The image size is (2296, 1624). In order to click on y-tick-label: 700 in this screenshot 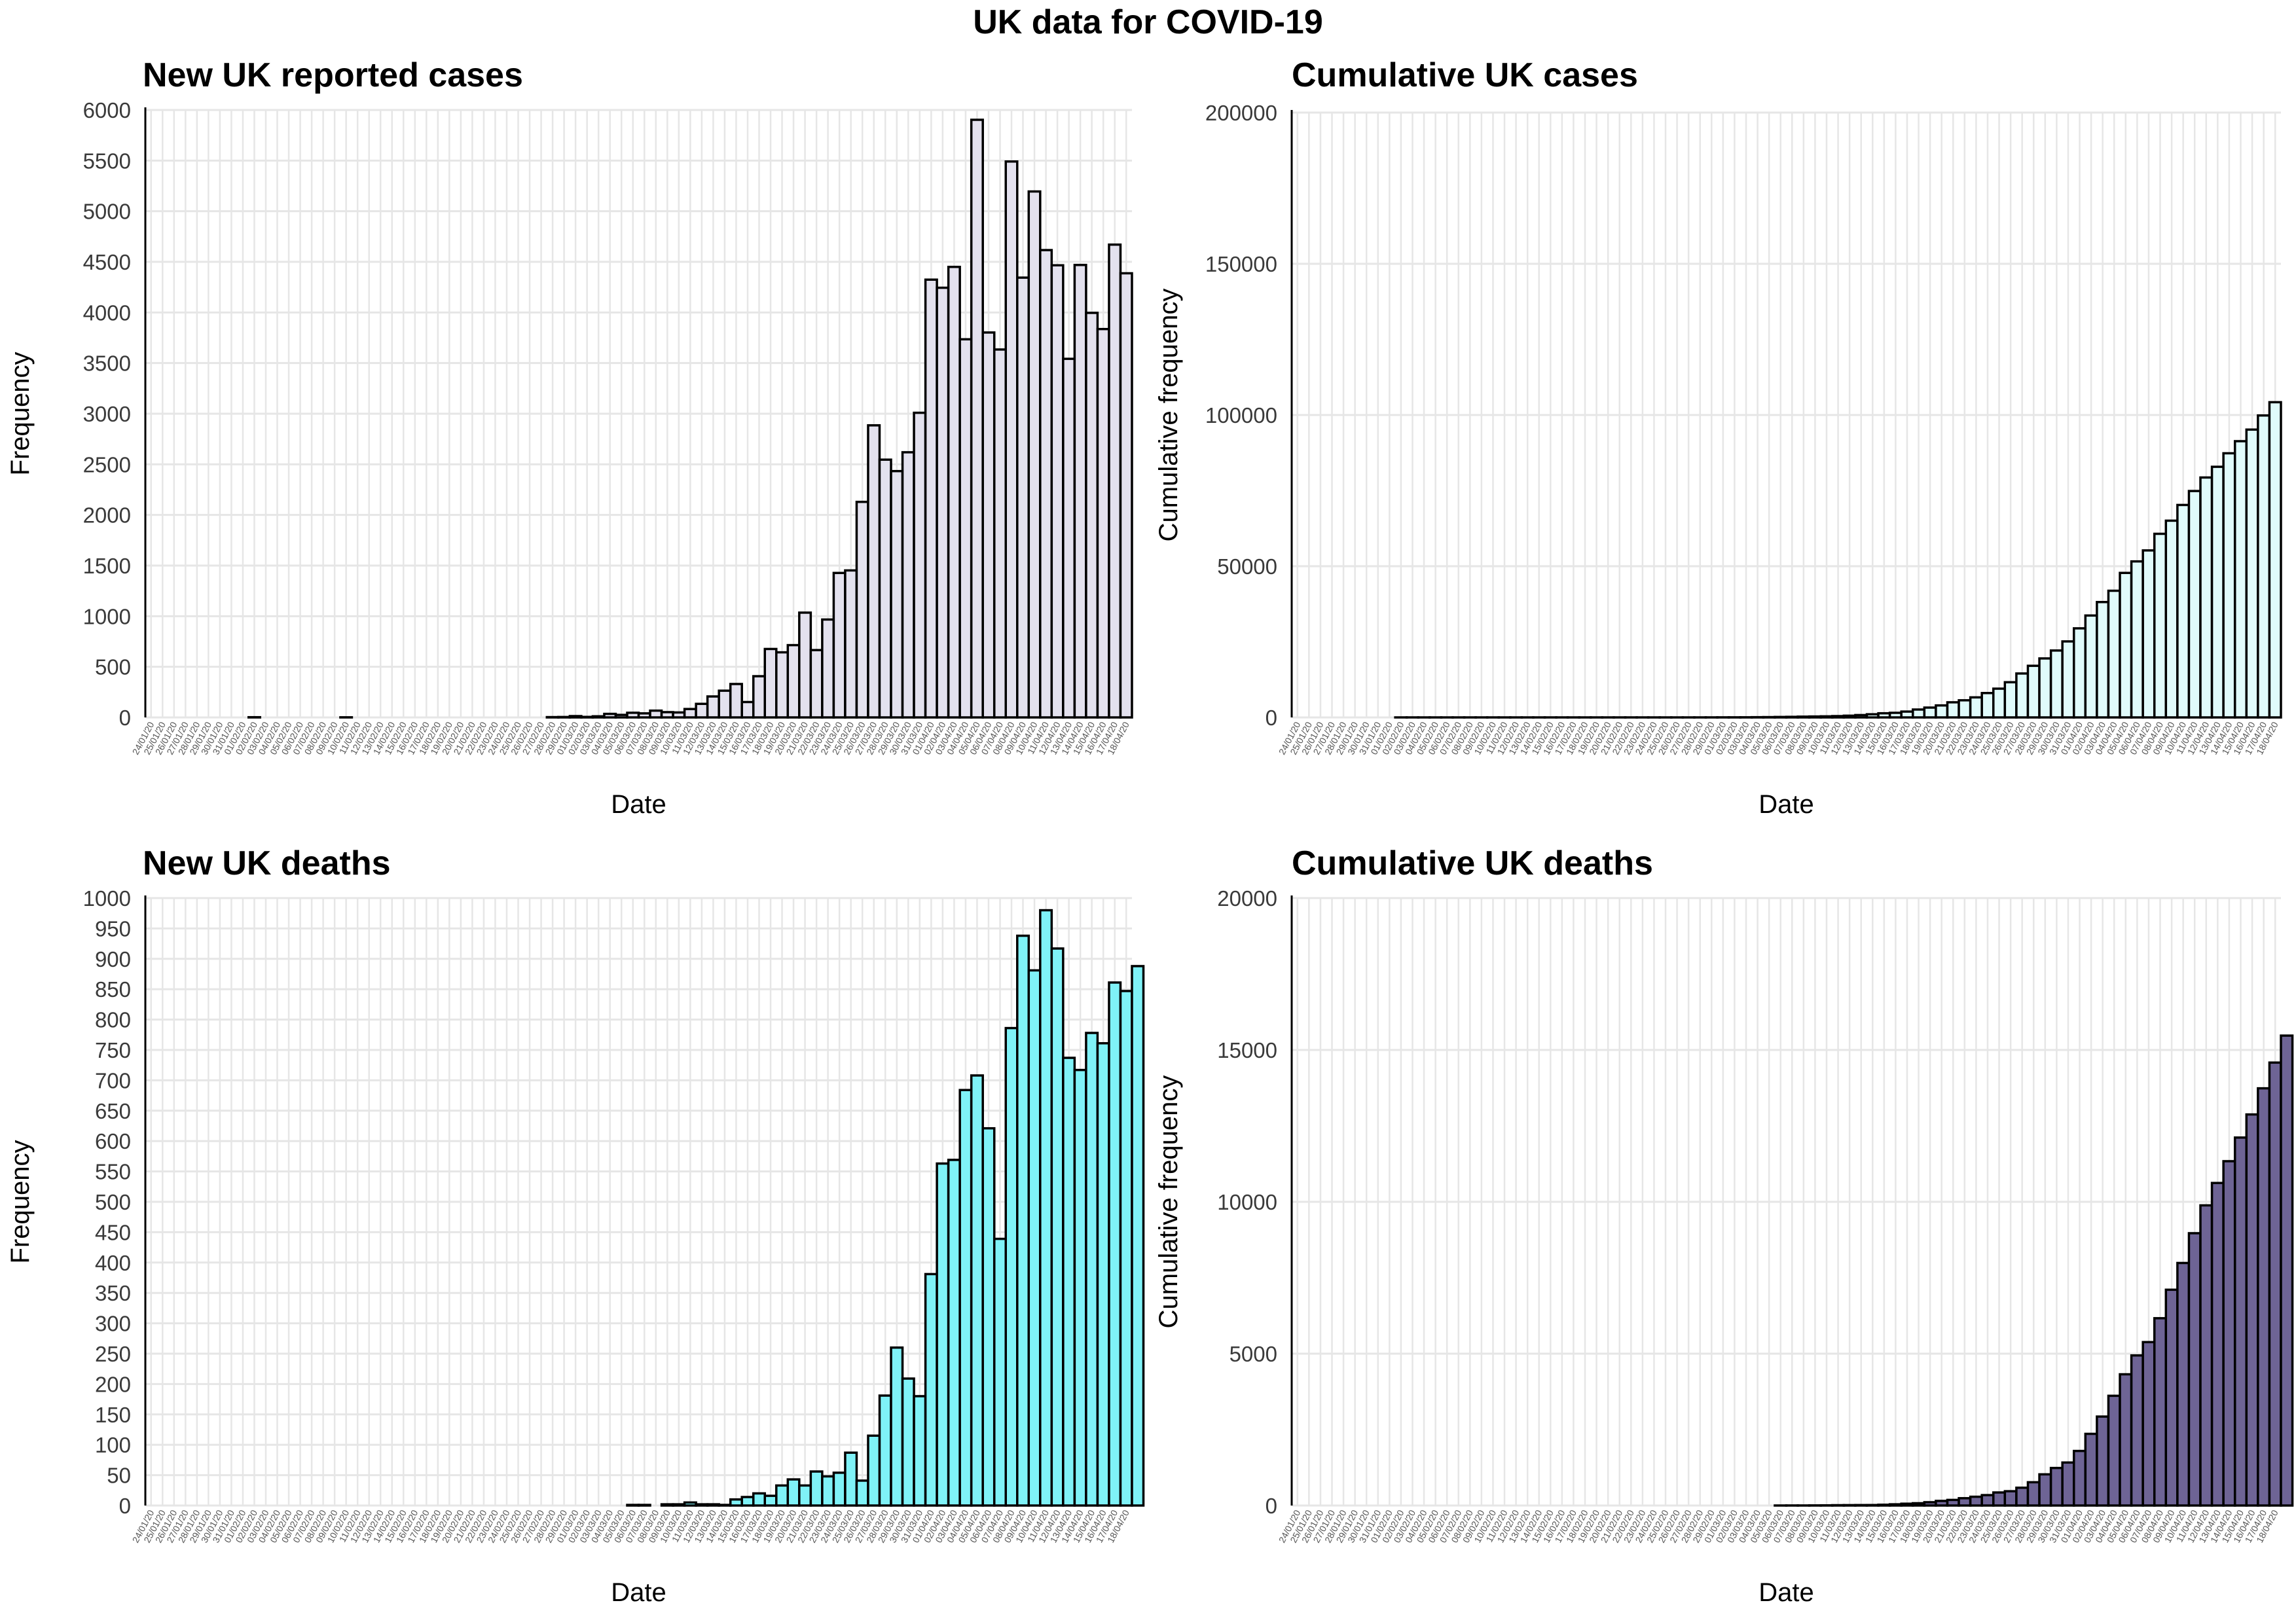, I will do `click(113, 1080)`.